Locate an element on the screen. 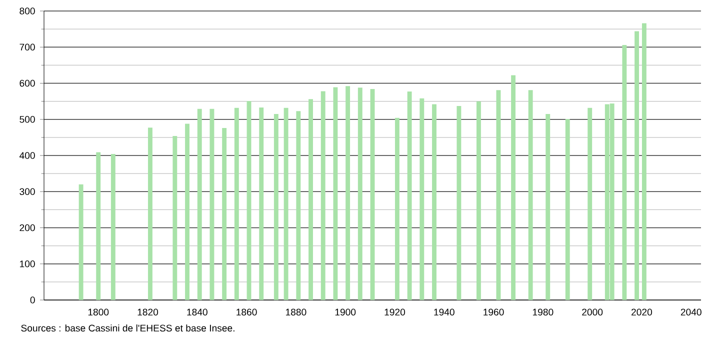  x-tick-label: 1820 is located at coordinates (148, 312).